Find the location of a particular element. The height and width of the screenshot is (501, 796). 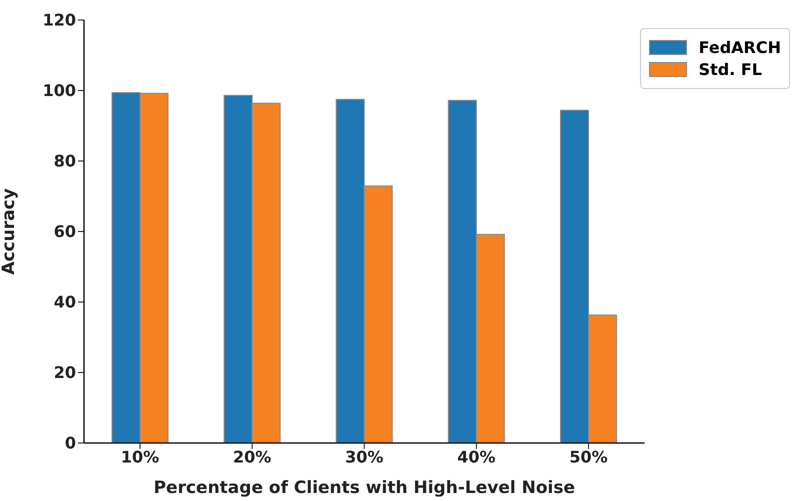

y-tick-label: 100 is located at coordinates (59, 90).